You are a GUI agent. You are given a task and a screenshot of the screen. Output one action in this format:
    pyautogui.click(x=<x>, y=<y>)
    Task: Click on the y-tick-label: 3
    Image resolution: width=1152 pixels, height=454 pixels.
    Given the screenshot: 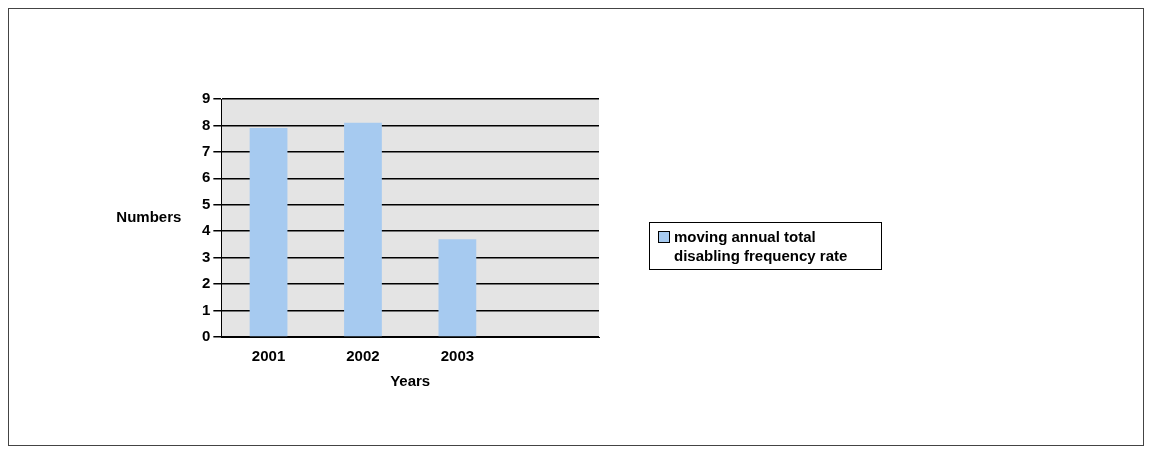 What is the action you would take?
    pyautogui.click(x=206, y=256)
    